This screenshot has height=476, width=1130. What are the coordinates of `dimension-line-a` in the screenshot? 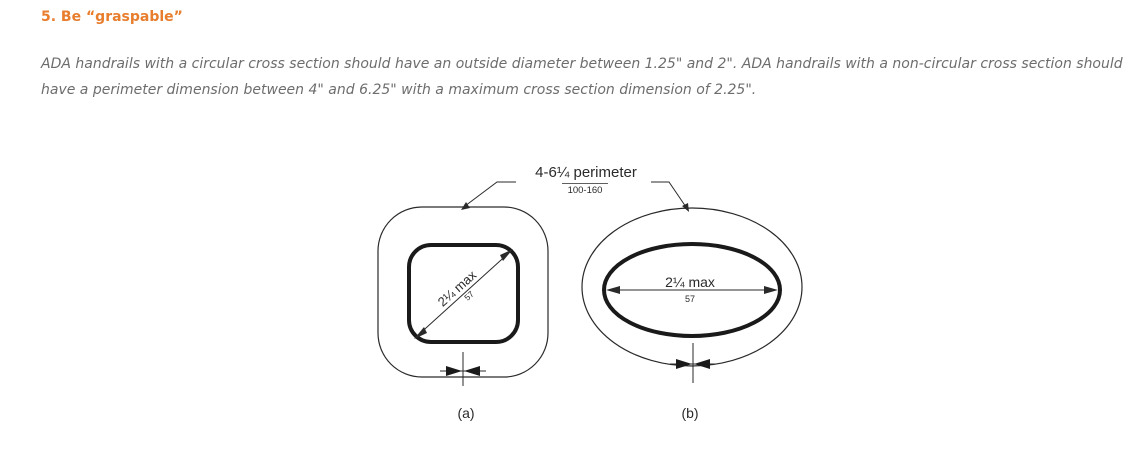 It's located at (463, 294).